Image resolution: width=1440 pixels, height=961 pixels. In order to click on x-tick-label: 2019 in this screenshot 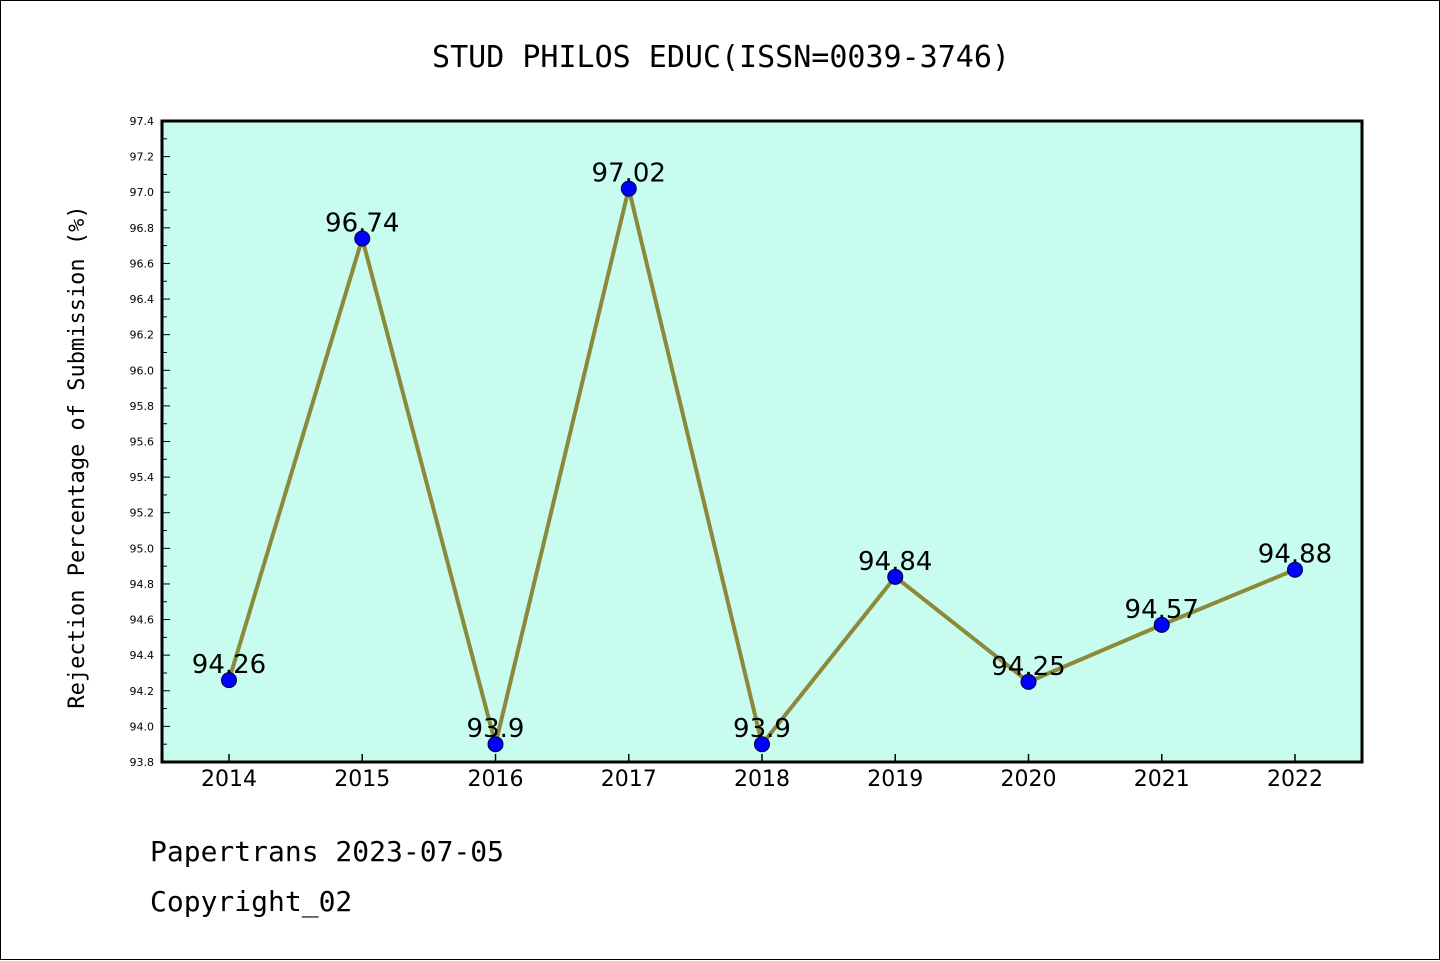, I will do `click(895, 779)`.